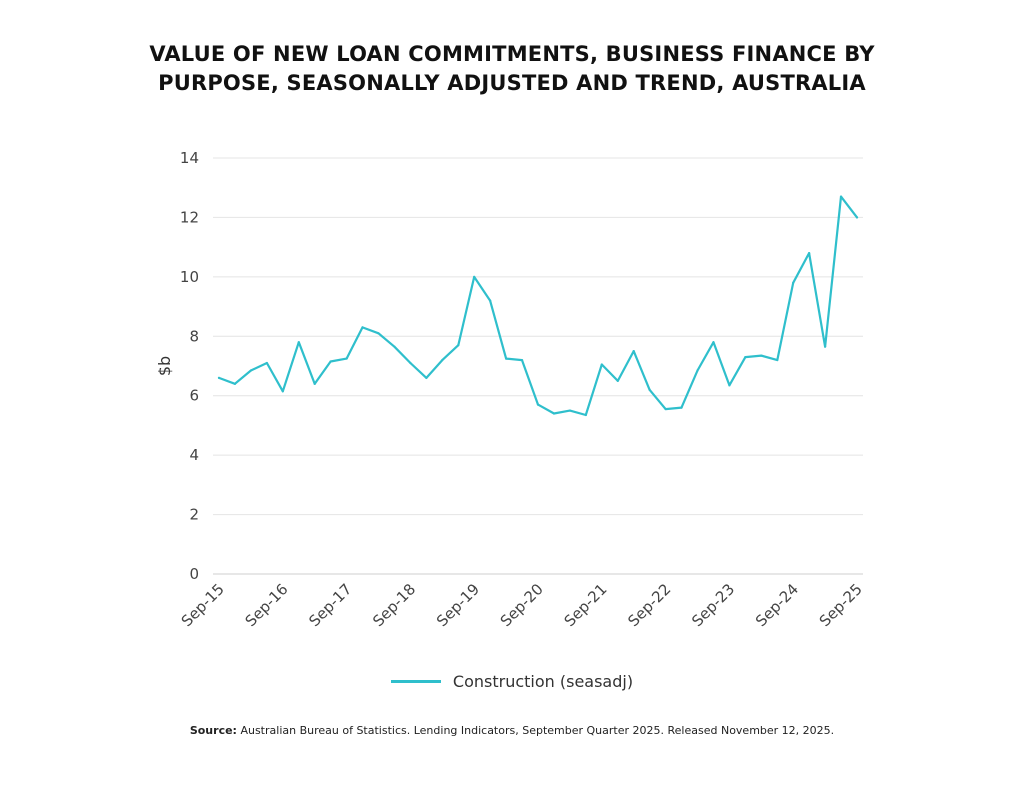 The width and height of the screenshot is (1024, 794). I want to click on legend: Construction (seasadj), so click(512, 681).